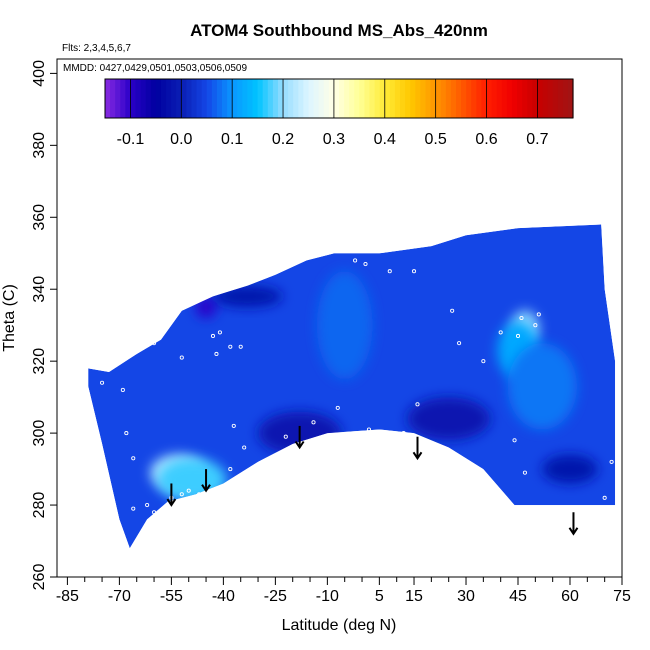 This screenshot has height=650, width=650. Describe the element at coordinates (339, 625) in the screenshot. I see `x-axis-label: Latitude (deg N)` at that location.